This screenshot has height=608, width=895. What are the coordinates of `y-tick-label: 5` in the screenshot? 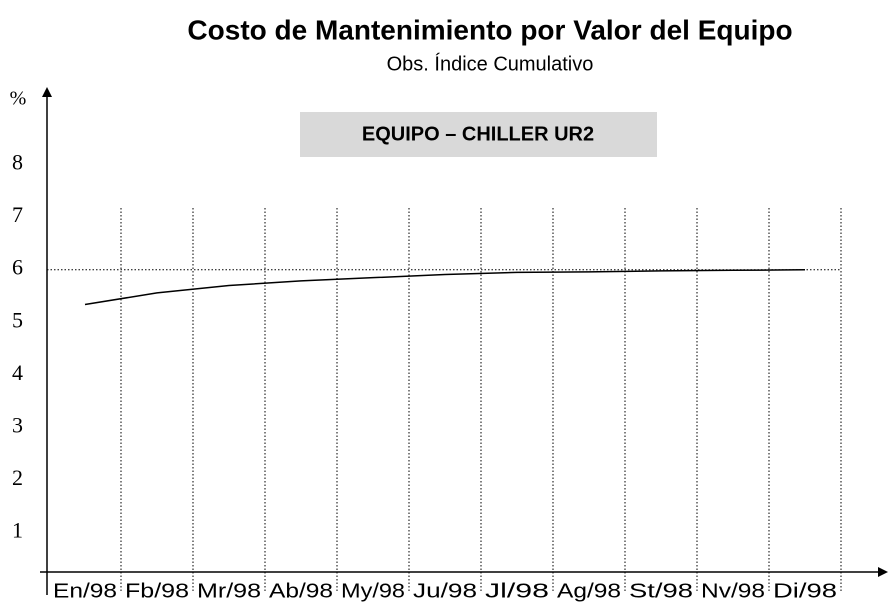 It's located at (17, 319).